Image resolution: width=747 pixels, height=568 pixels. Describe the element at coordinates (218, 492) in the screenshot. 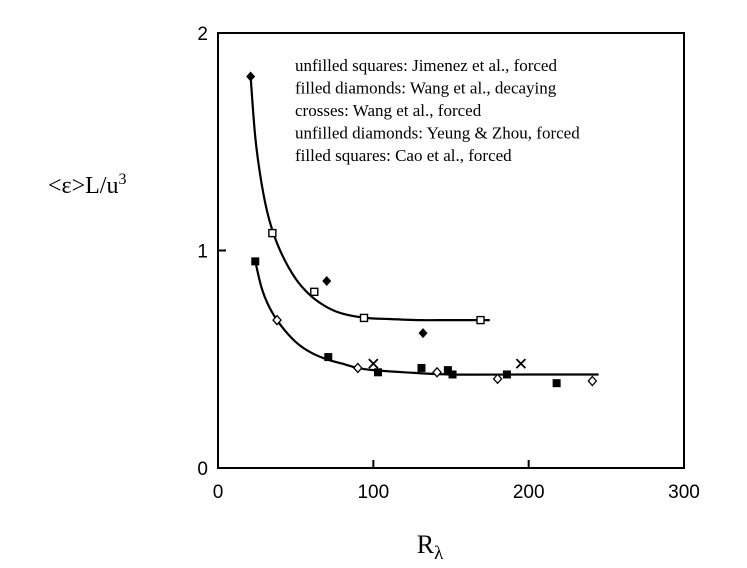

I see `x-tick-label: 0` at that location.